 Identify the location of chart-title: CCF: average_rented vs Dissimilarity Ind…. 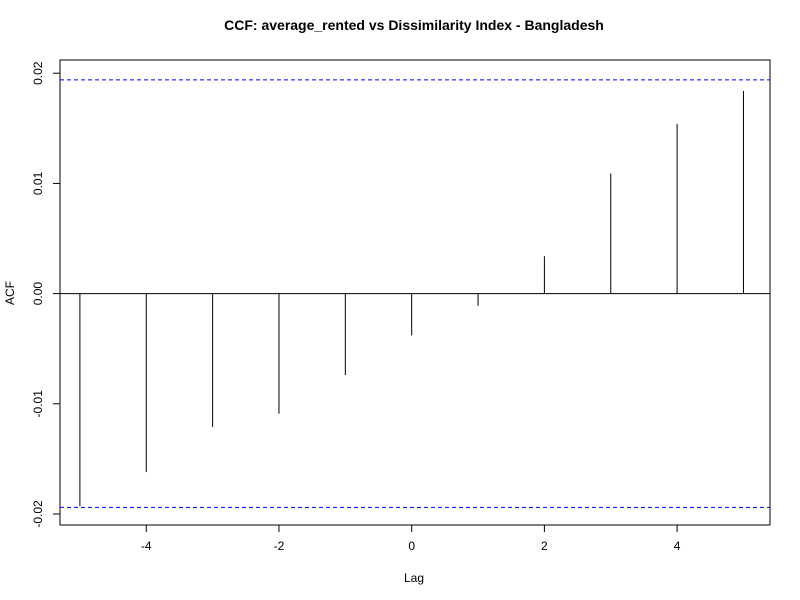
(414, 25).